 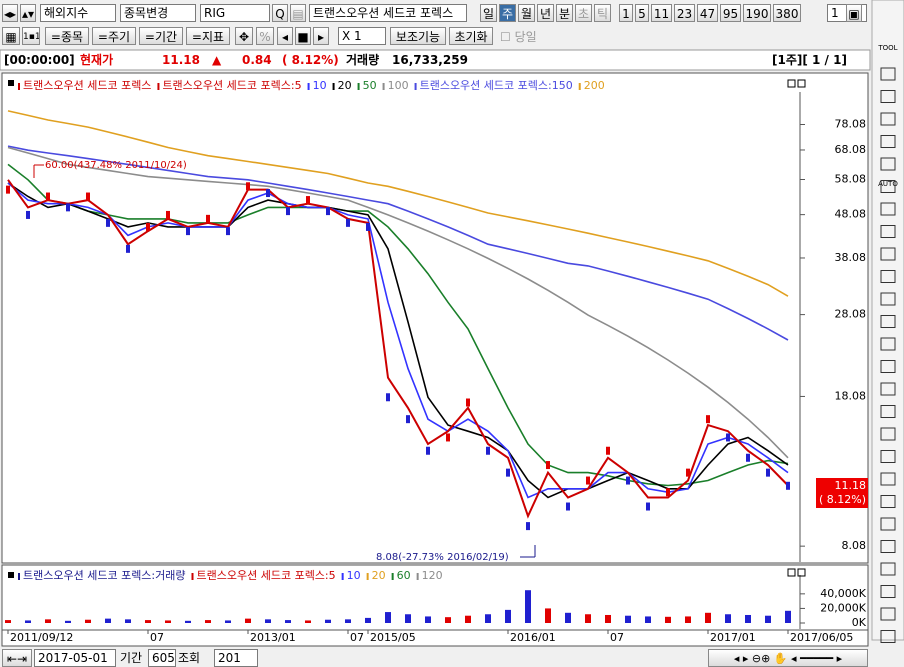 I want to click on interval-button: 23, so click(x=684, y=13).